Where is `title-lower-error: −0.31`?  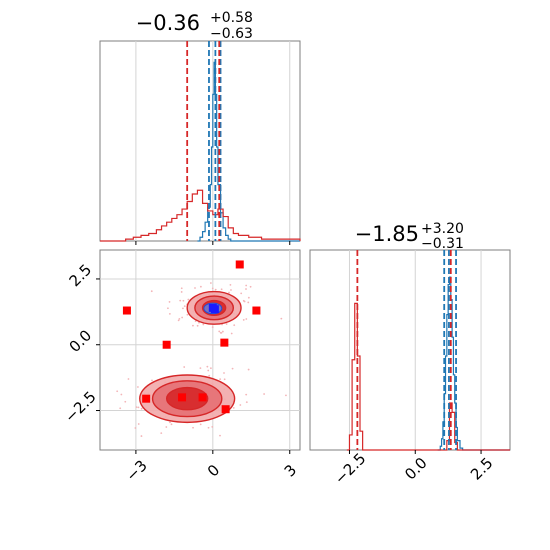 title-lower-error: −0.31 is located at coordinates (442, 244).